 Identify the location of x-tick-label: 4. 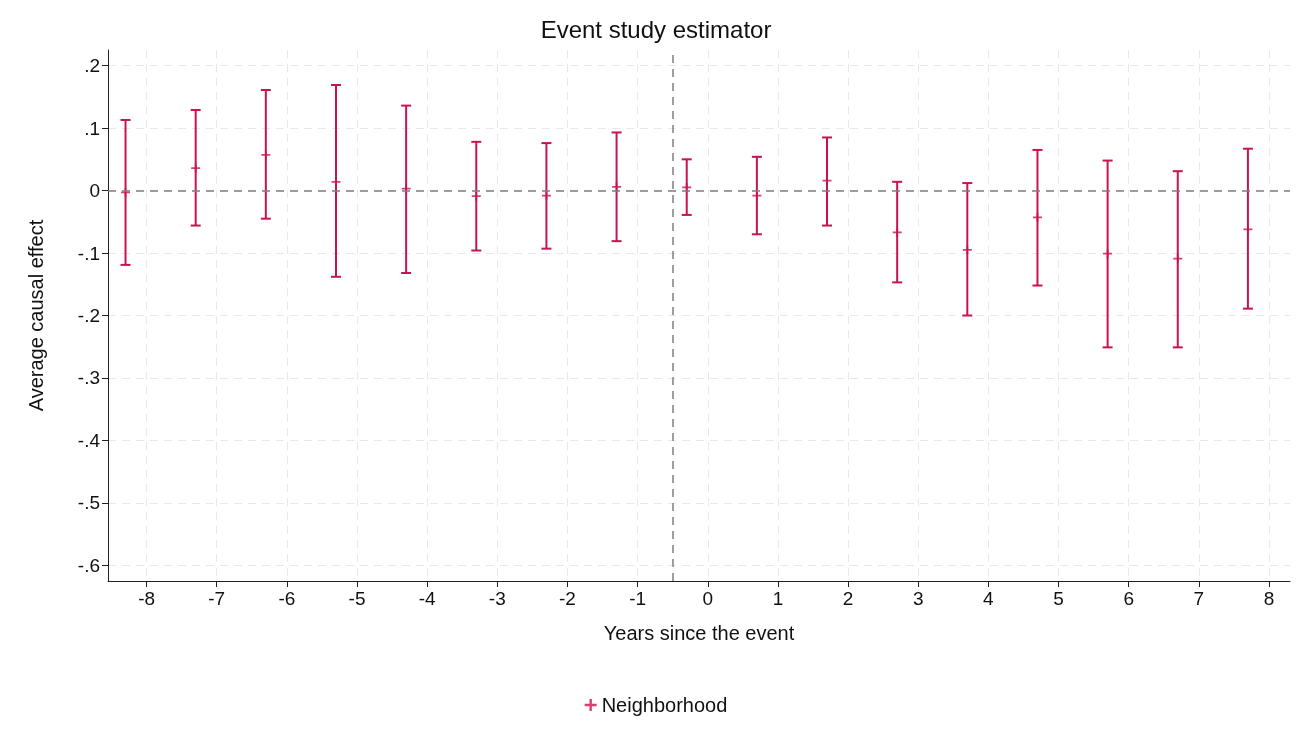
(989, 598).